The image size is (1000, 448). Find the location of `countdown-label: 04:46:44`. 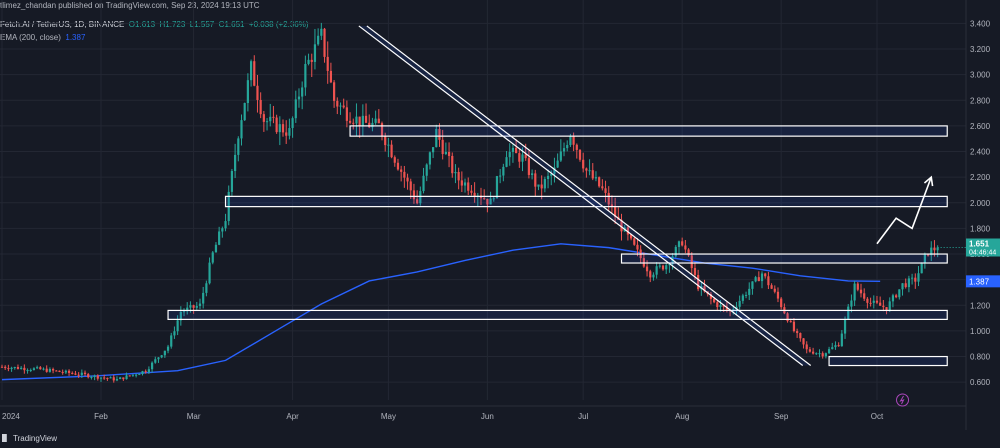

countdown-label: 04:46:44 is located at coordinates (982, 253).